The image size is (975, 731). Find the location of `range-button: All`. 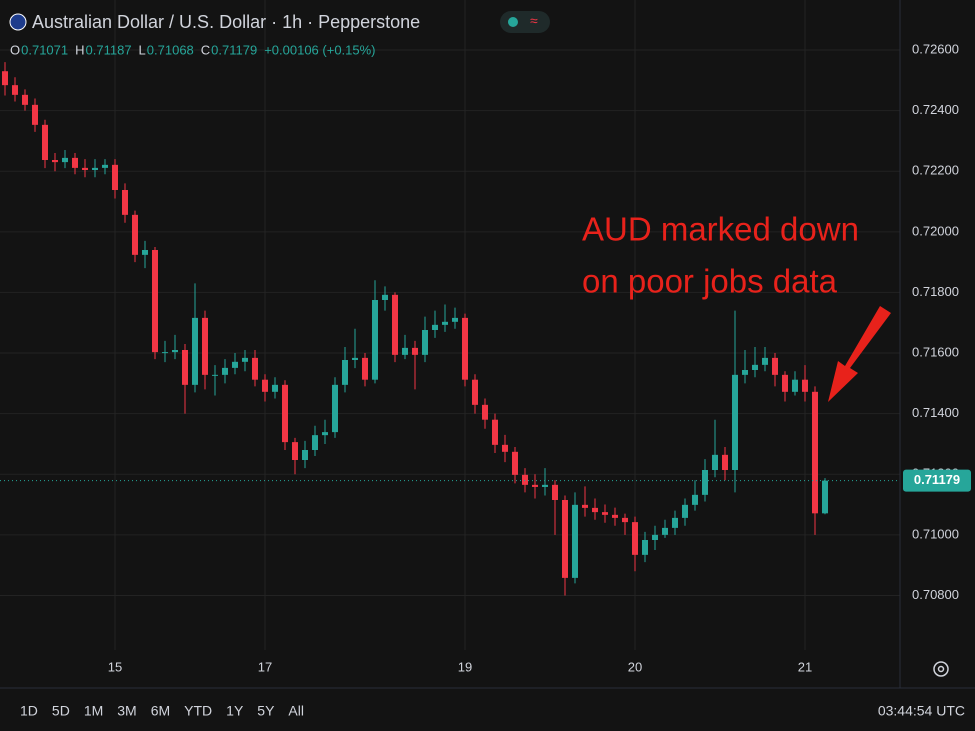

range-button: All is located at coordinates (296, 711).